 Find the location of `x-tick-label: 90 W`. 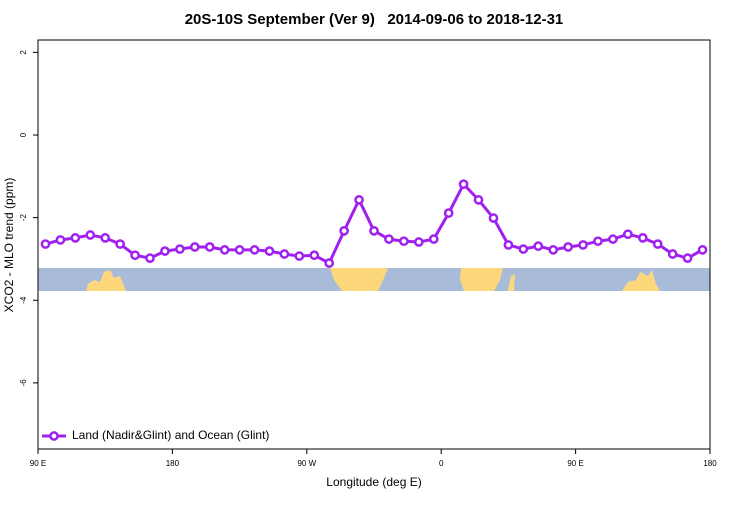

x-tick-label: 90 W is located at coordinates (306, 463).